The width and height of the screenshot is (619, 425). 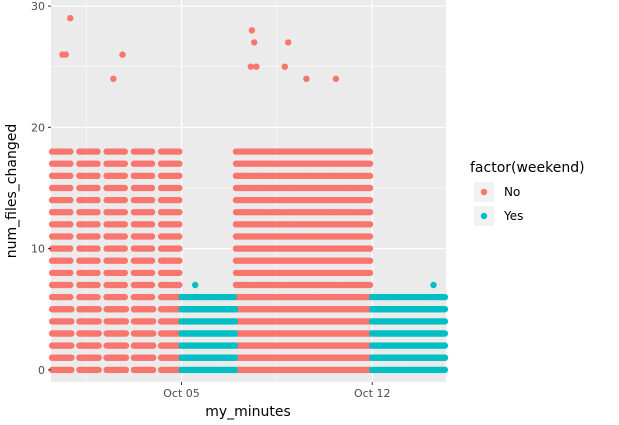 I want to click on legend-title: factor(weekend), so click(x=527, y=168).